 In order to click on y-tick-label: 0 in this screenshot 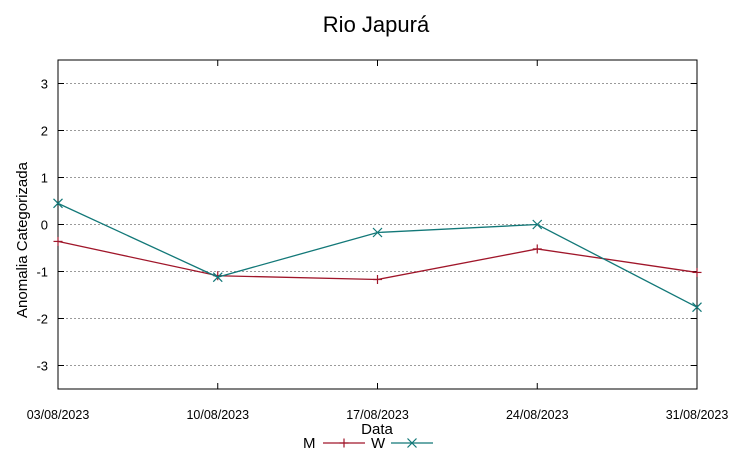, I will do `click(44, 225)`.